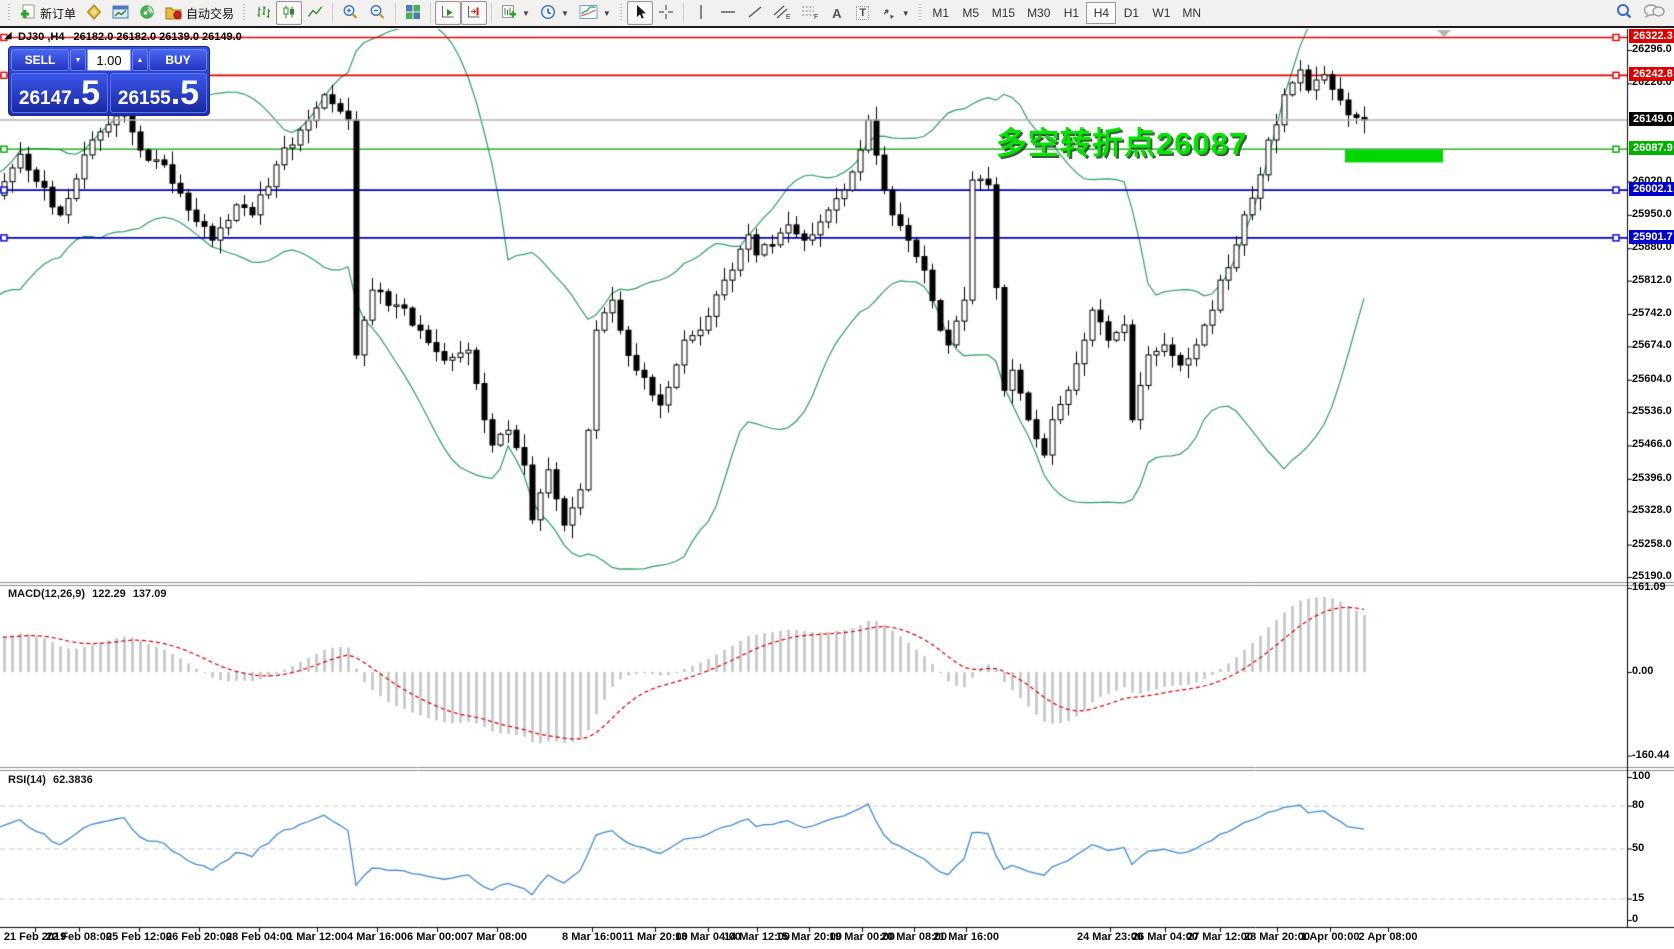 The image size is (1674, 949). I want to click on crosshair-button, so click(666, 13).